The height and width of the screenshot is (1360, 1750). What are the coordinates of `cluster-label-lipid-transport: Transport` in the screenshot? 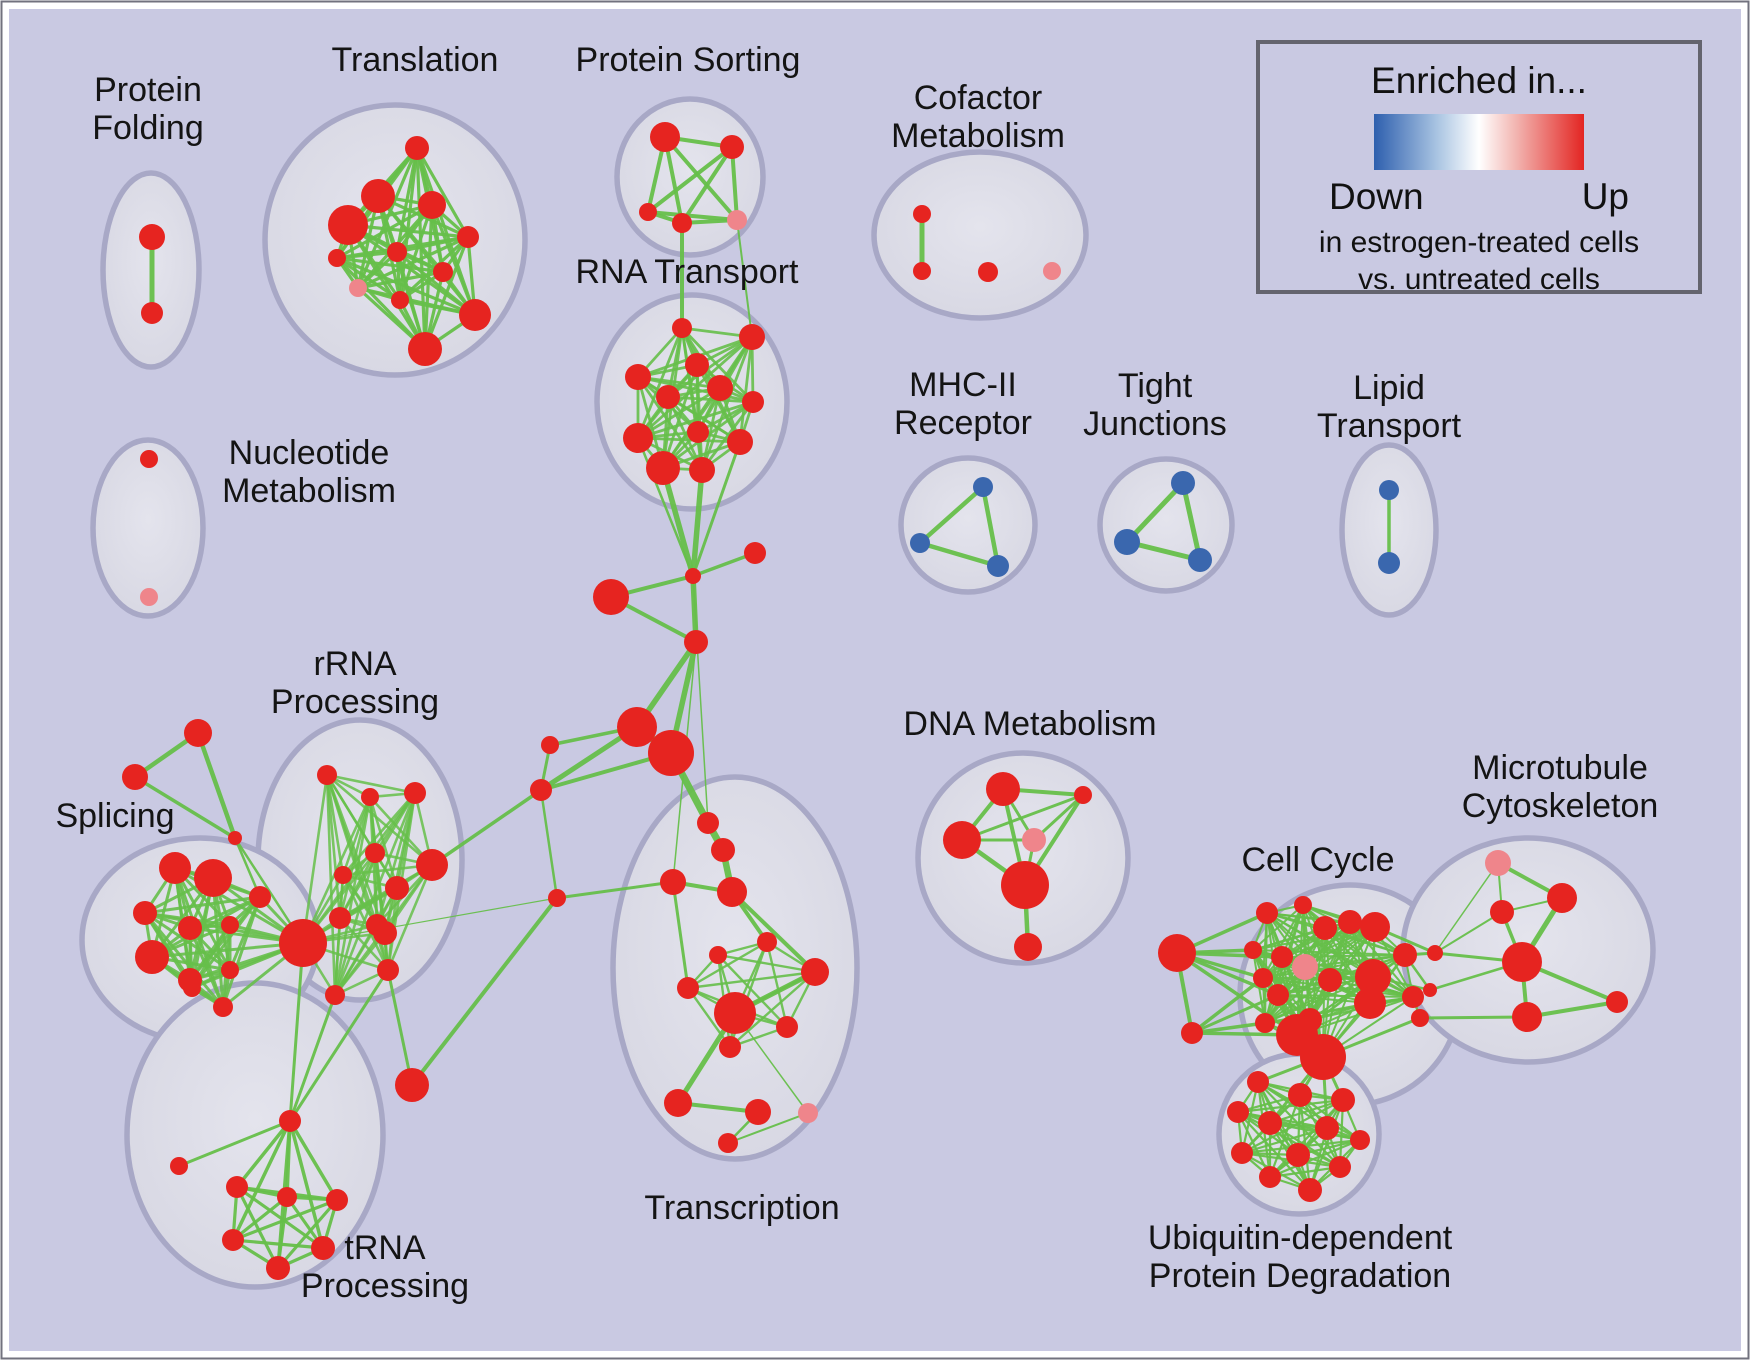 It's located at (1389, 426).